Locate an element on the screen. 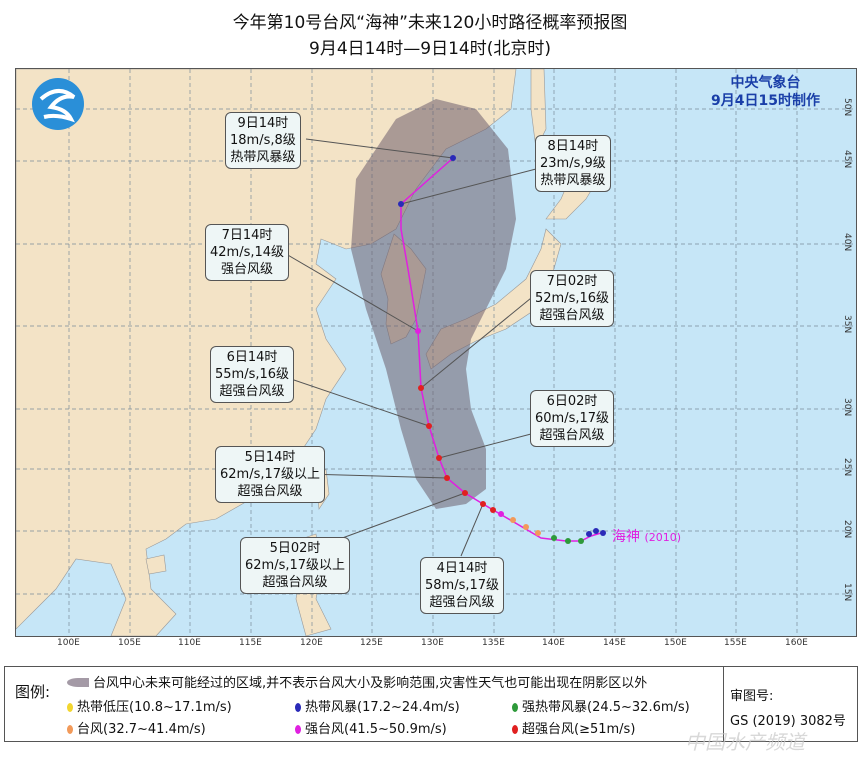 This screenshot has width=860, height=757. callout-time: 5日02时 is located at coordinates (295, 548).